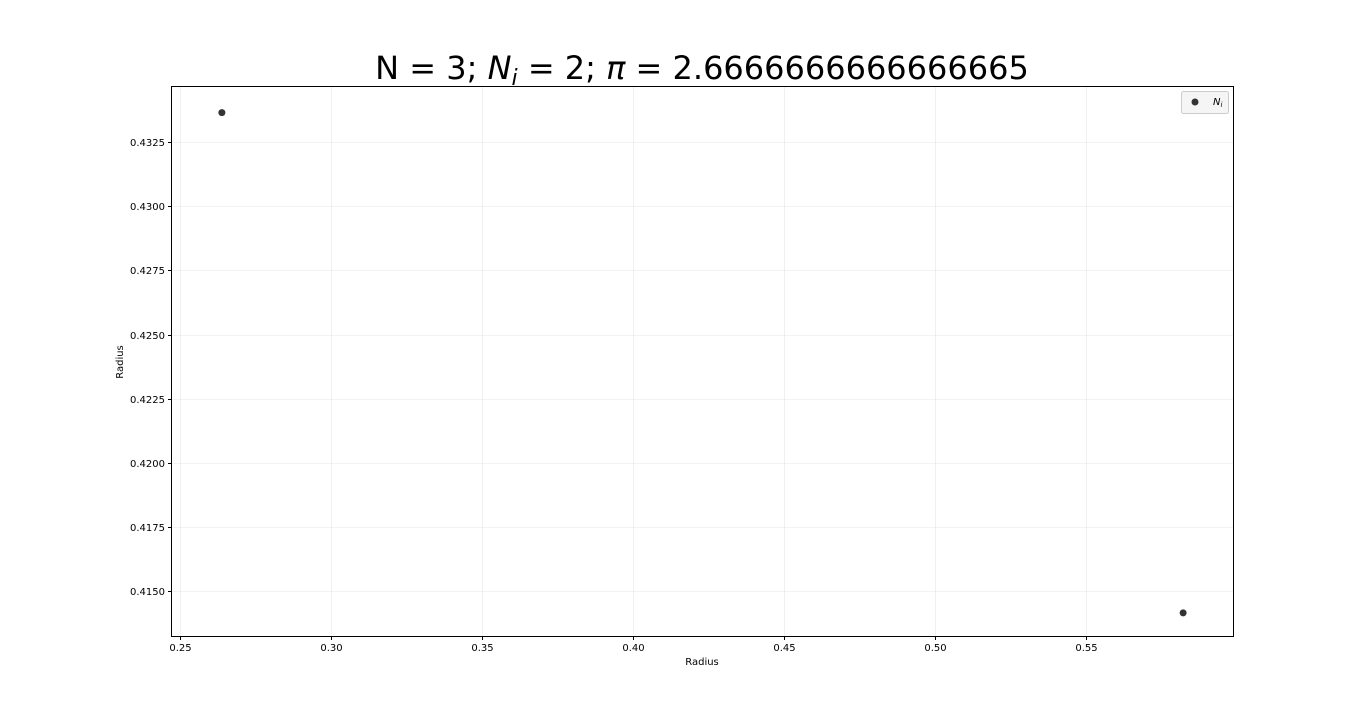 The height and width of the screenshot is (715, 1370). I want to click on chart-title: N = 3; Ni = 2; π = 2.6666666666666665, so click(702, 70).